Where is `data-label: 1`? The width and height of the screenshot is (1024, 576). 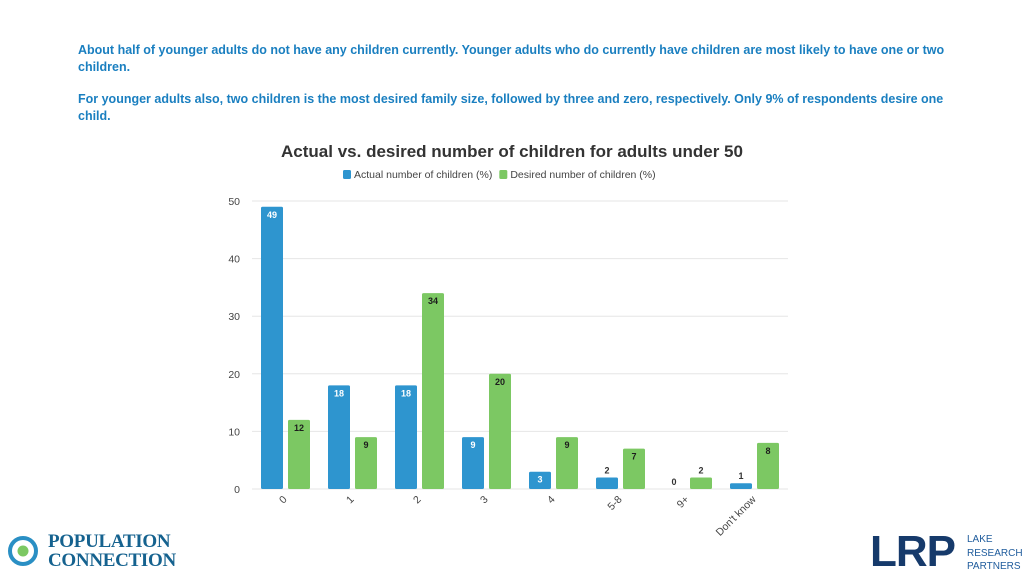
data-label: 1 is located at coordinates (740, 476).